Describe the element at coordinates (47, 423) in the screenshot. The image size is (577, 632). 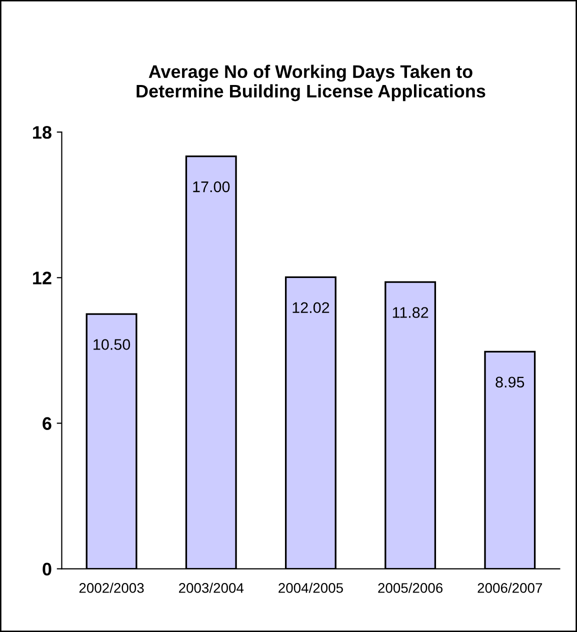
I see `y-tick-label: 6` at that location.